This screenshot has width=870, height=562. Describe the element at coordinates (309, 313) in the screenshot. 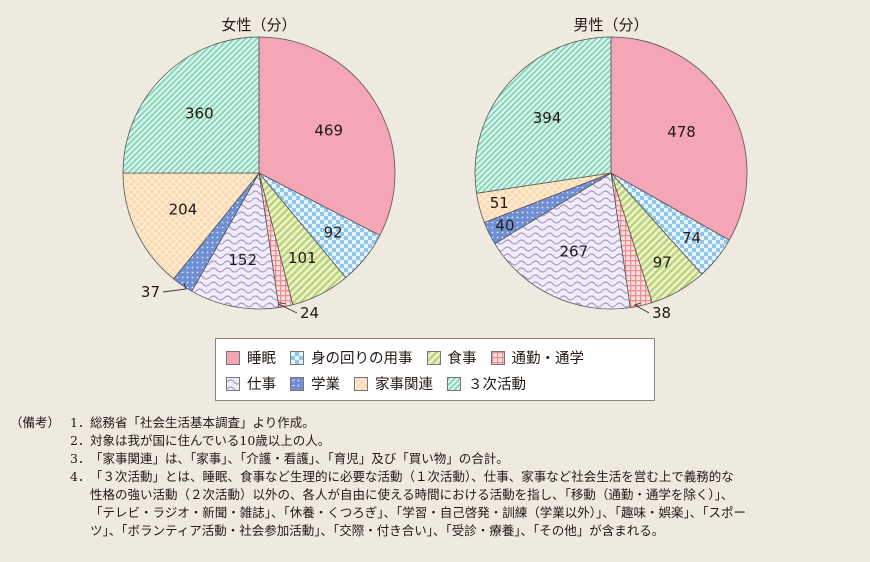

I see `slice-label-commute: 24` at that location.